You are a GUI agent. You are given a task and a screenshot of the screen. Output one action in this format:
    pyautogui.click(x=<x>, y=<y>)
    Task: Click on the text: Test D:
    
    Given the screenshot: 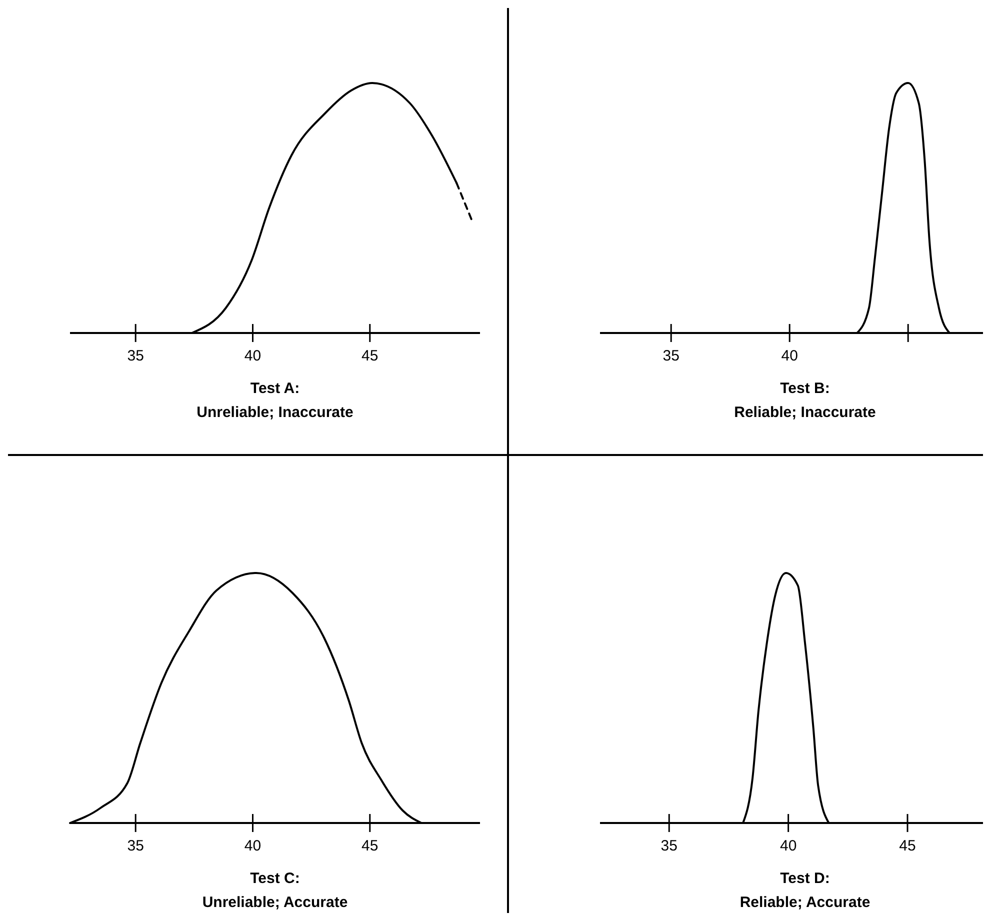 What is the action you would take?
    pyautogui.click(x=805, y=878)
    